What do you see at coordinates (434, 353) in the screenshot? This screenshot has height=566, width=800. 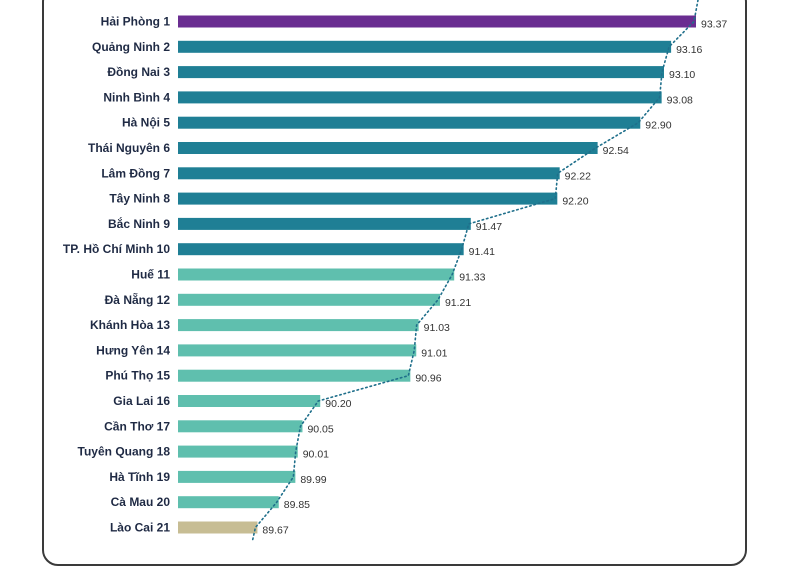 I see `value-label-14: 91.01` at bounding box center [434, 353].